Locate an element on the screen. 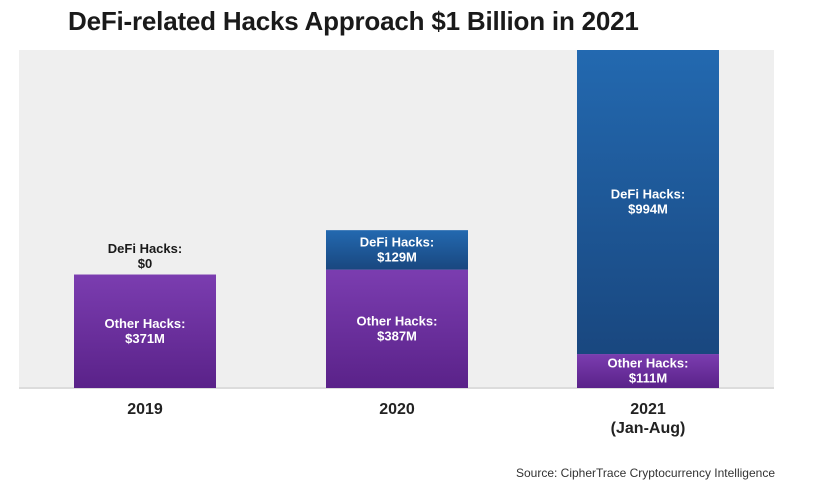 The image size is (823, 501). defi-hacks-bar-2020 is located at coordinates (397, 250).